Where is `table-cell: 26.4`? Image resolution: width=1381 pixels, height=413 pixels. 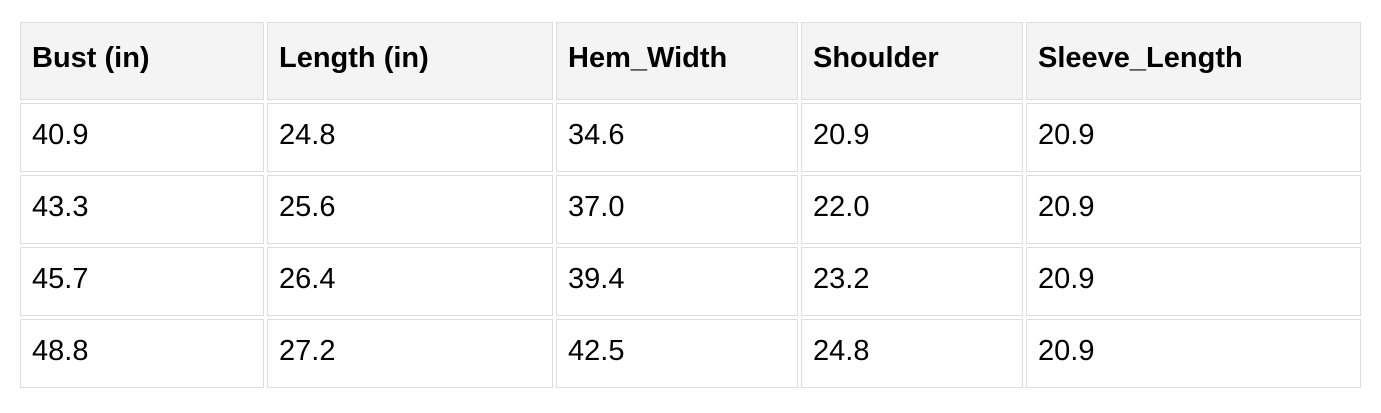
table-cell: 26.4 is located at coordinates (410, 281).